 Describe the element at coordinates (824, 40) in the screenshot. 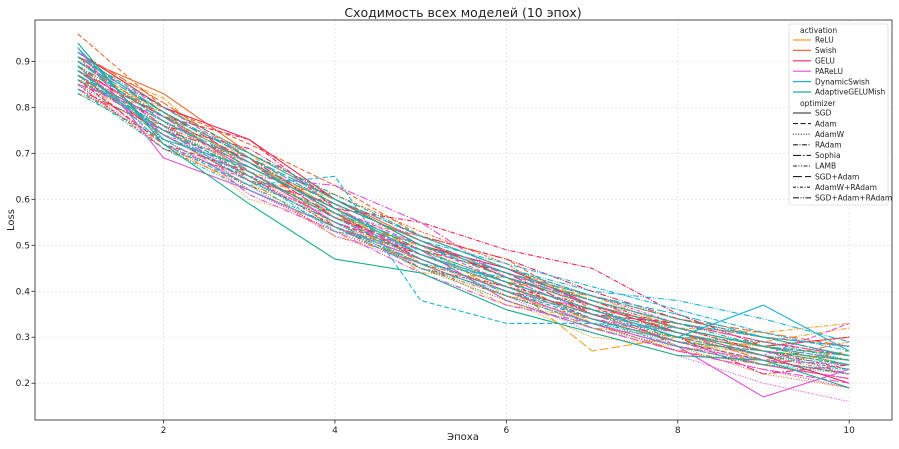

I see `legend-label-relu: ReLU` at that location.